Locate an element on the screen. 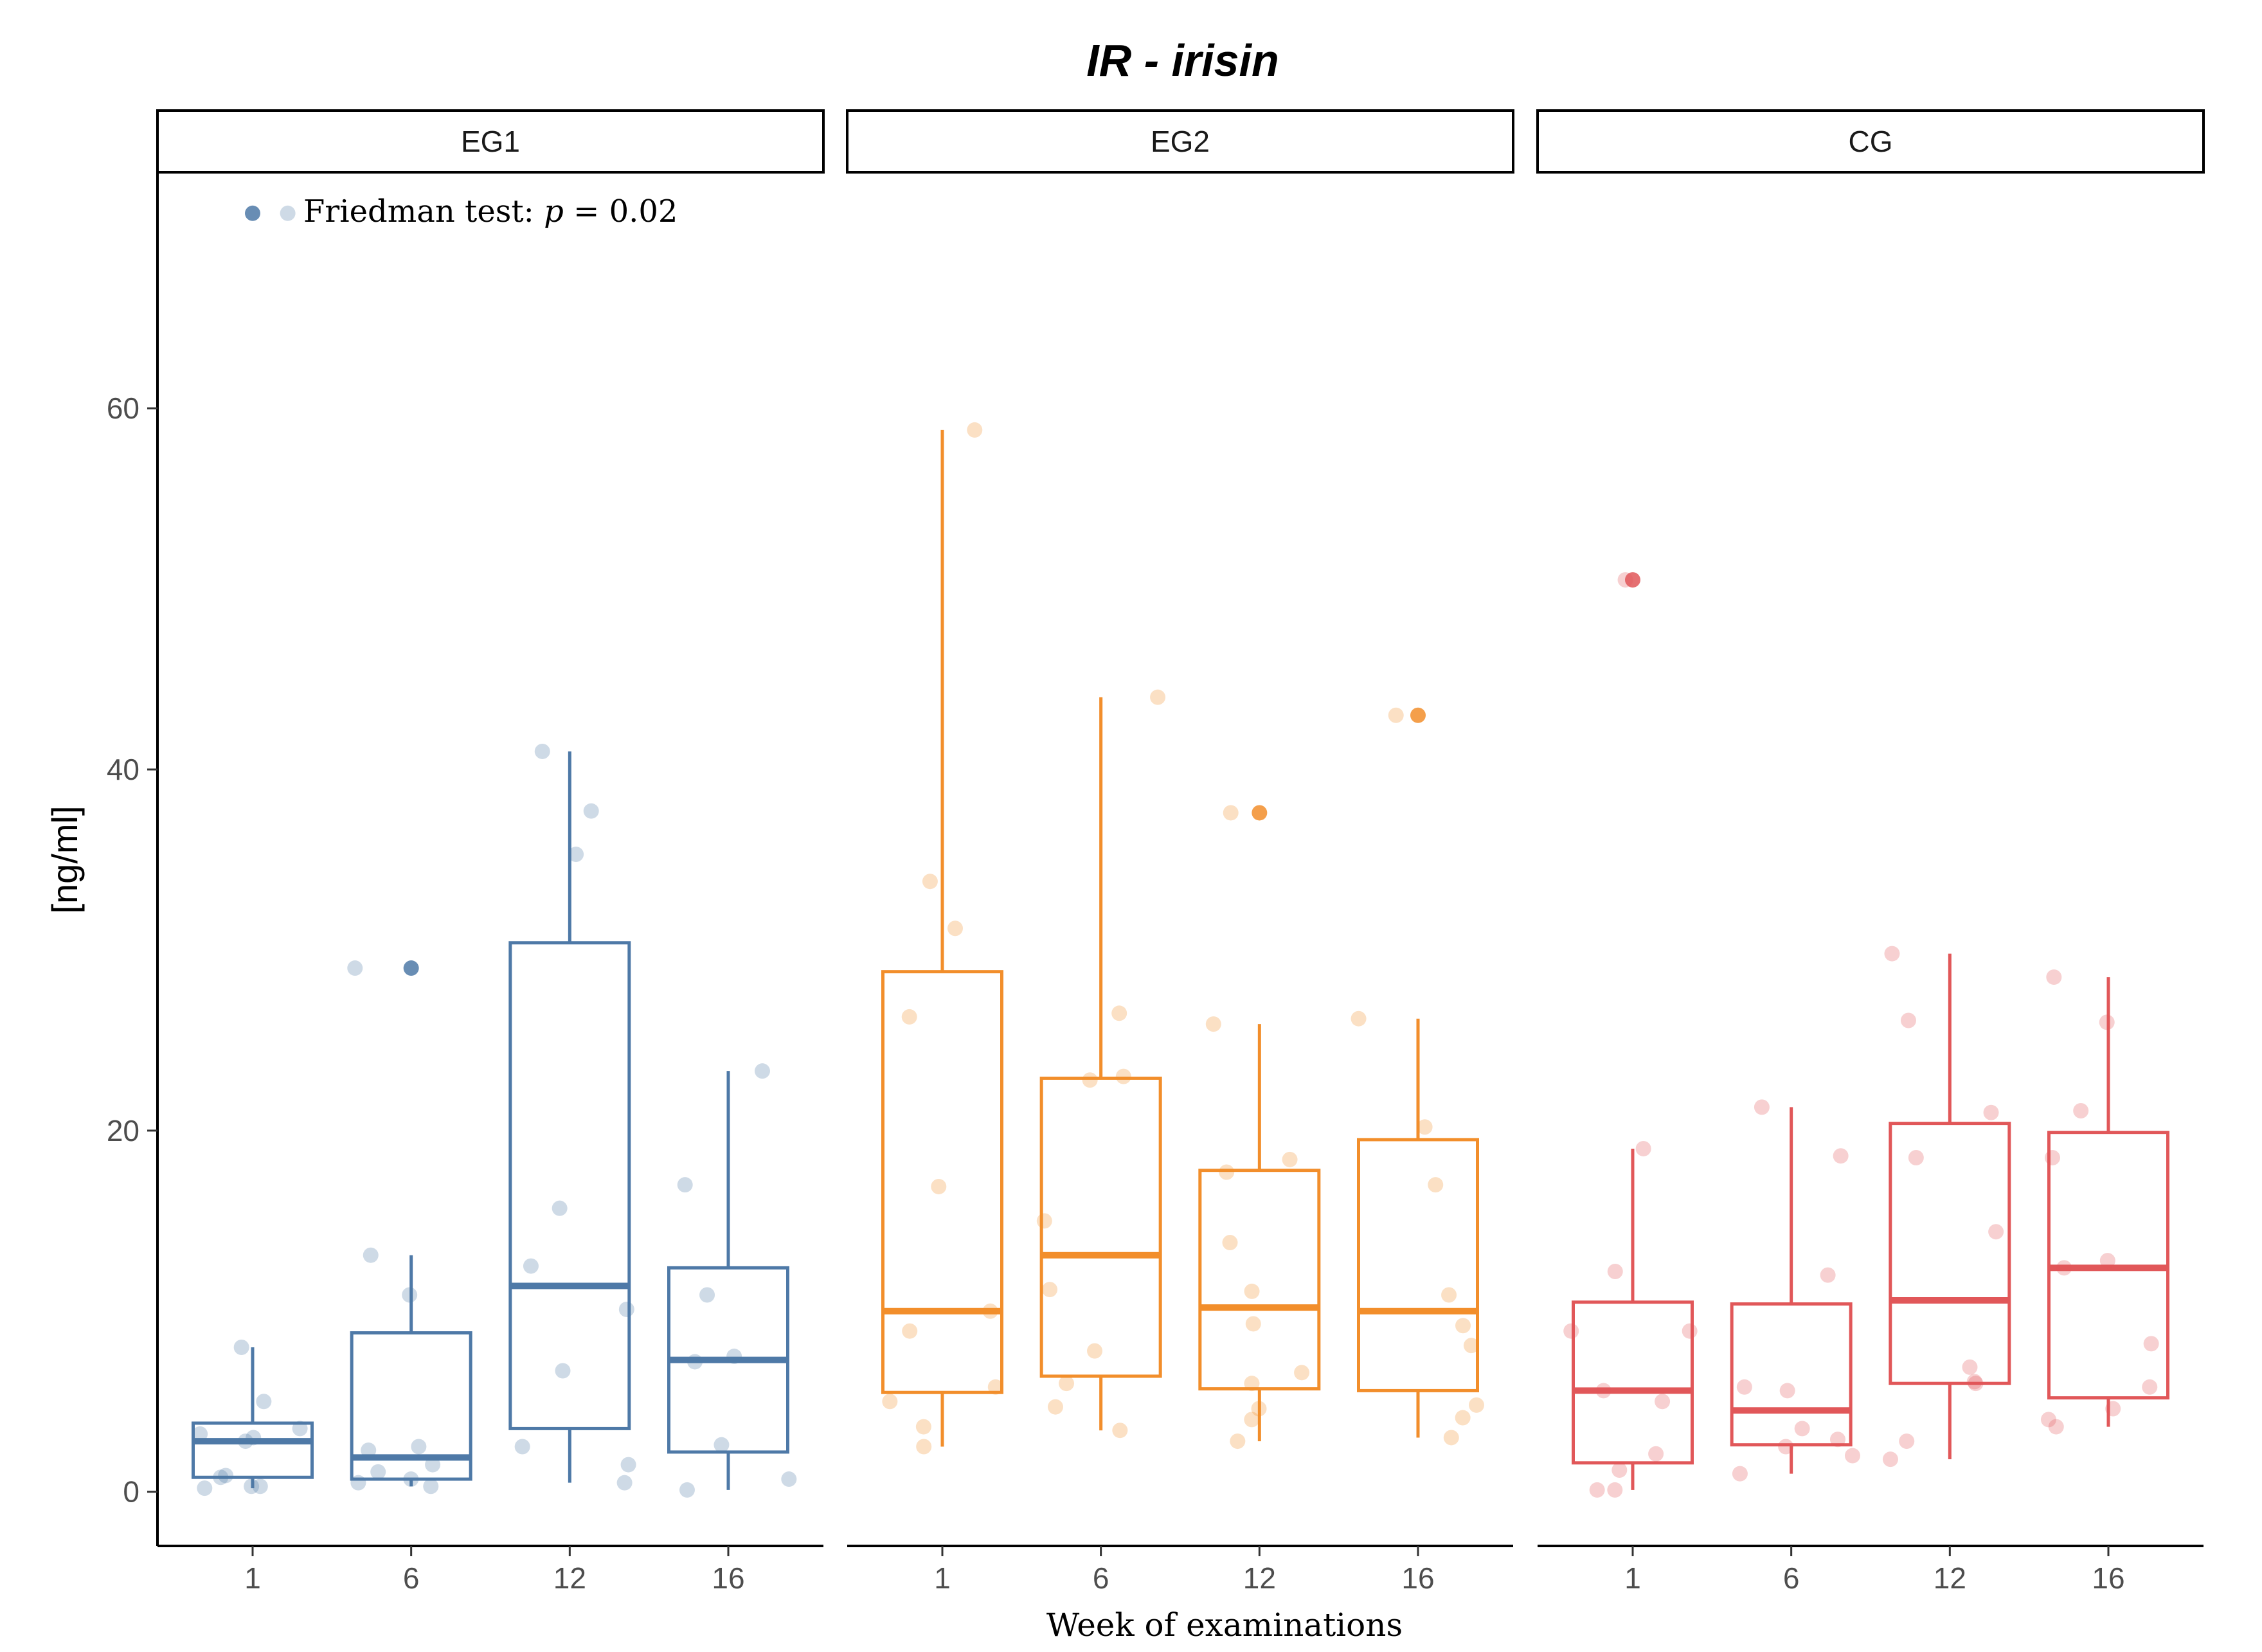 This screenshot has width=2262, height=1652. x-axis-label: Week of examinations is located at coordinates (1224, 1625).